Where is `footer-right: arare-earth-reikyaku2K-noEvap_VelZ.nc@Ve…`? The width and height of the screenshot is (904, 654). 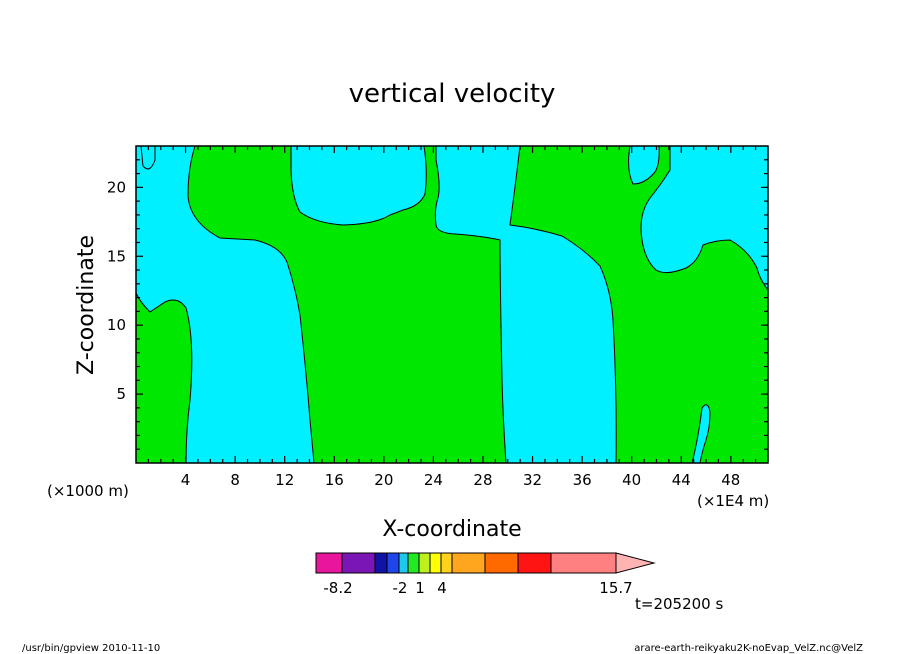 footer-right: arare-earth-reikyaku2K-noEvap_VelZ.nc@Ve… is located at coordinates (748, 648).